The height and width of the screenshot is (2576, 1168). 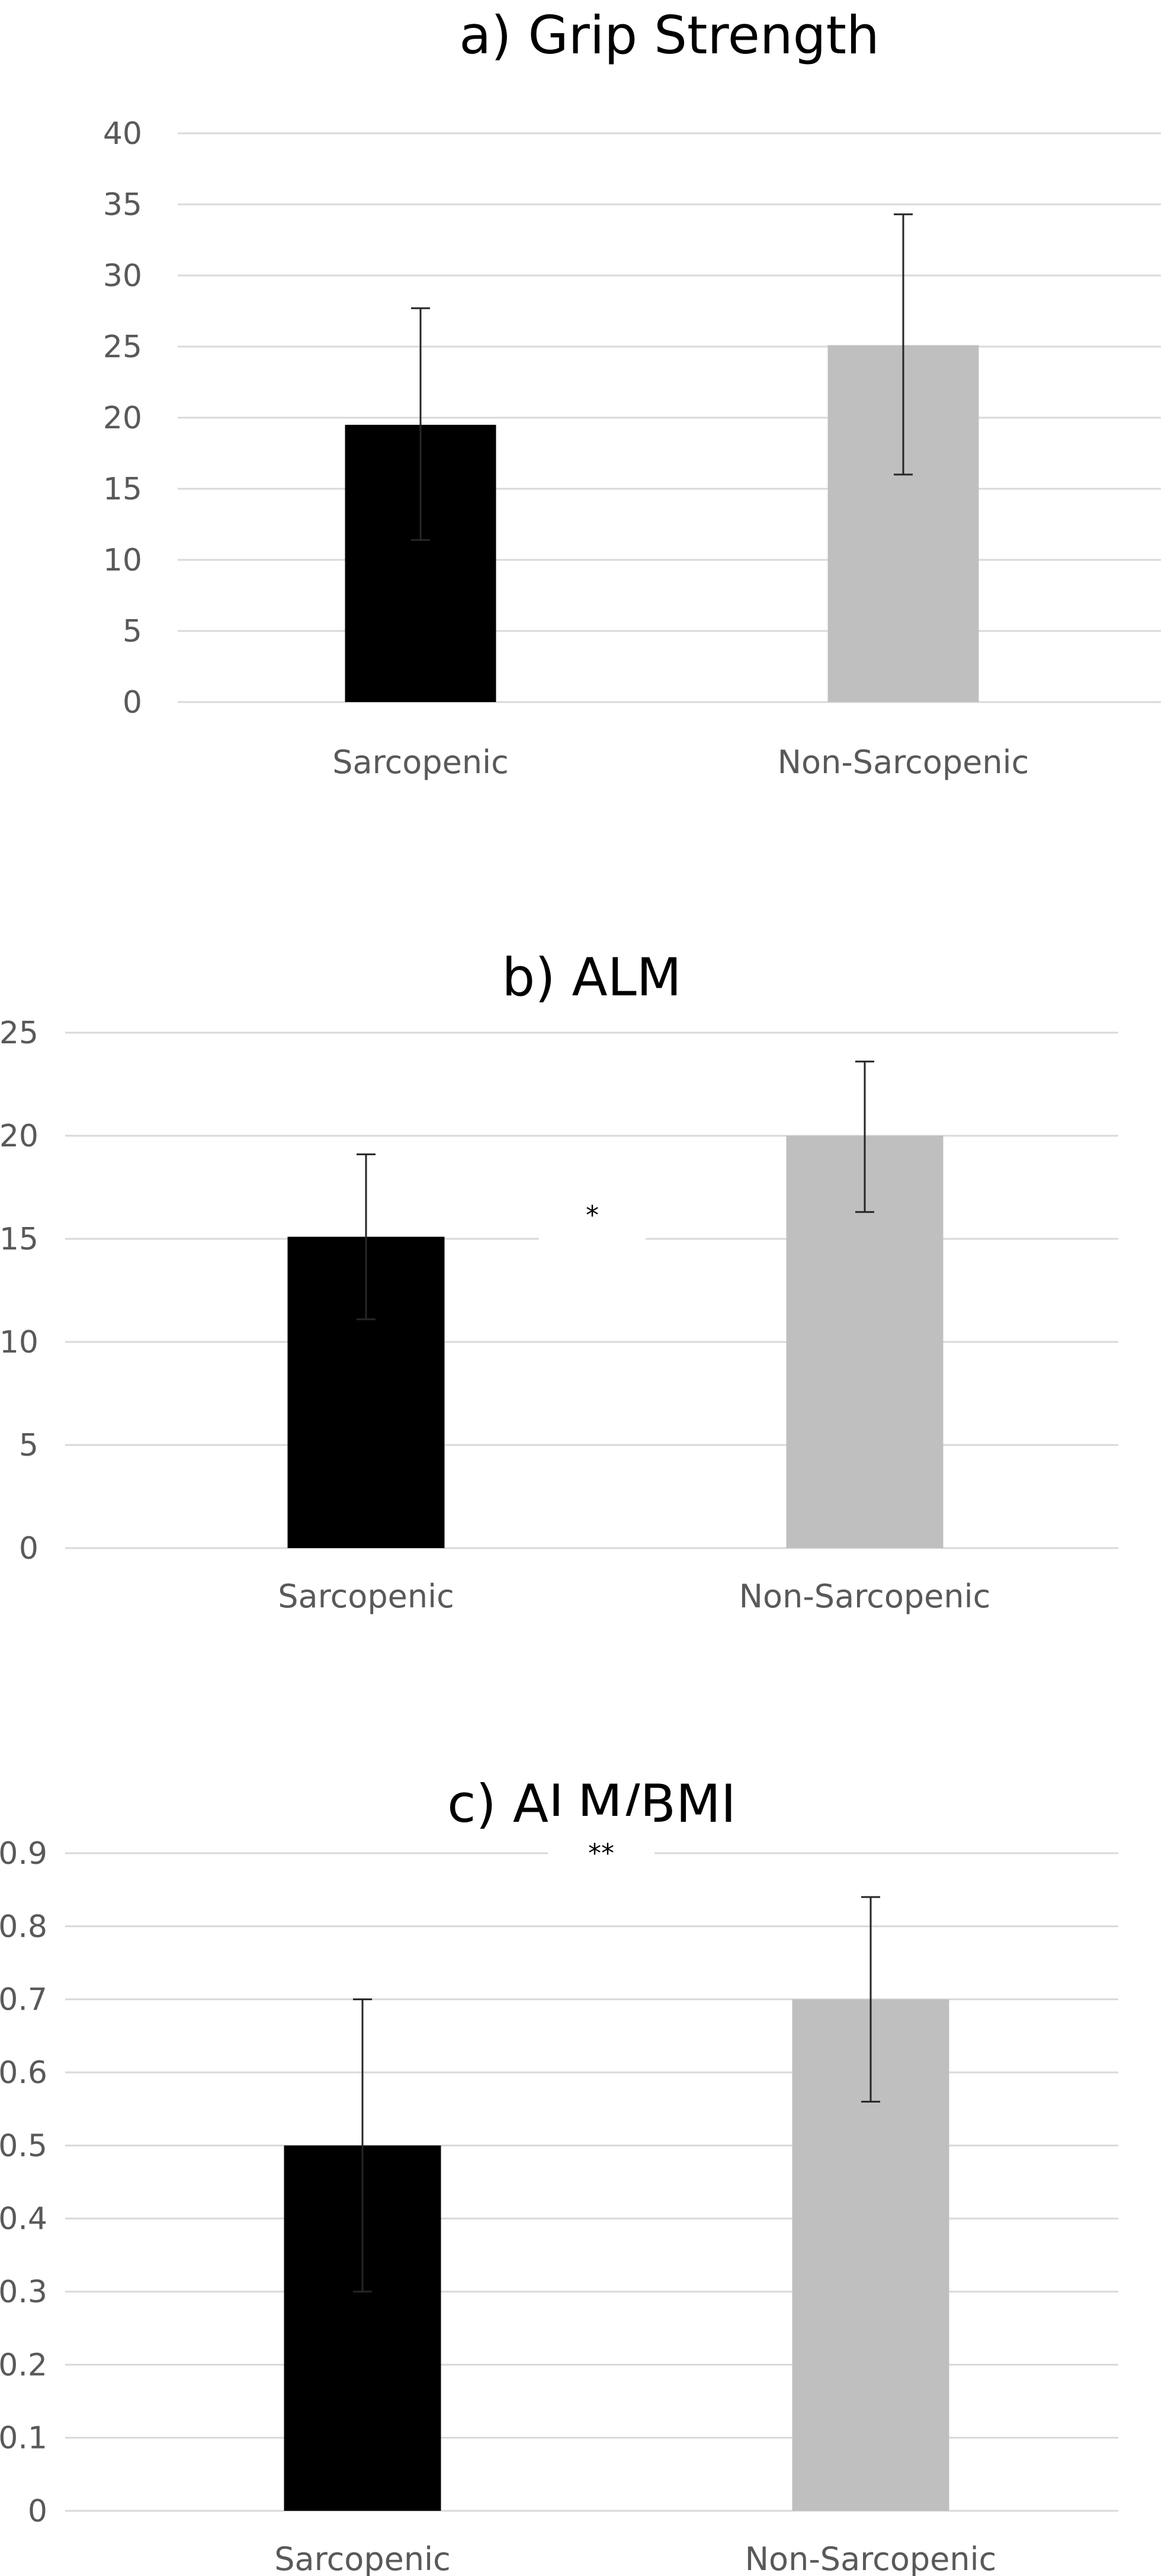 I want to click on y-tick-label: 35, so click(x=123, y=205).